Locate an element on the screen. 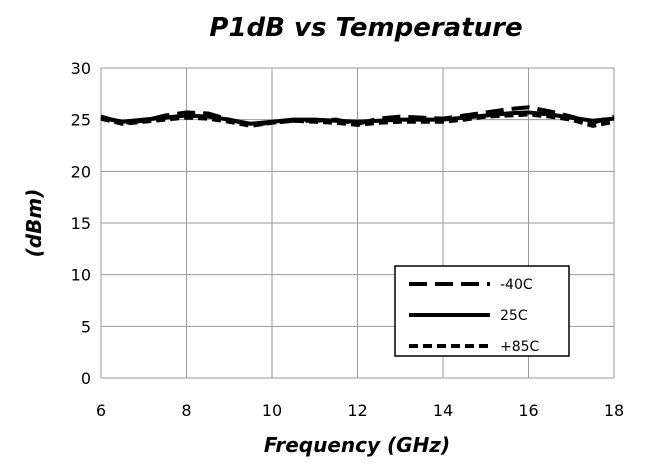  y-tick-label: 10 is located at coordinates (81, 275).